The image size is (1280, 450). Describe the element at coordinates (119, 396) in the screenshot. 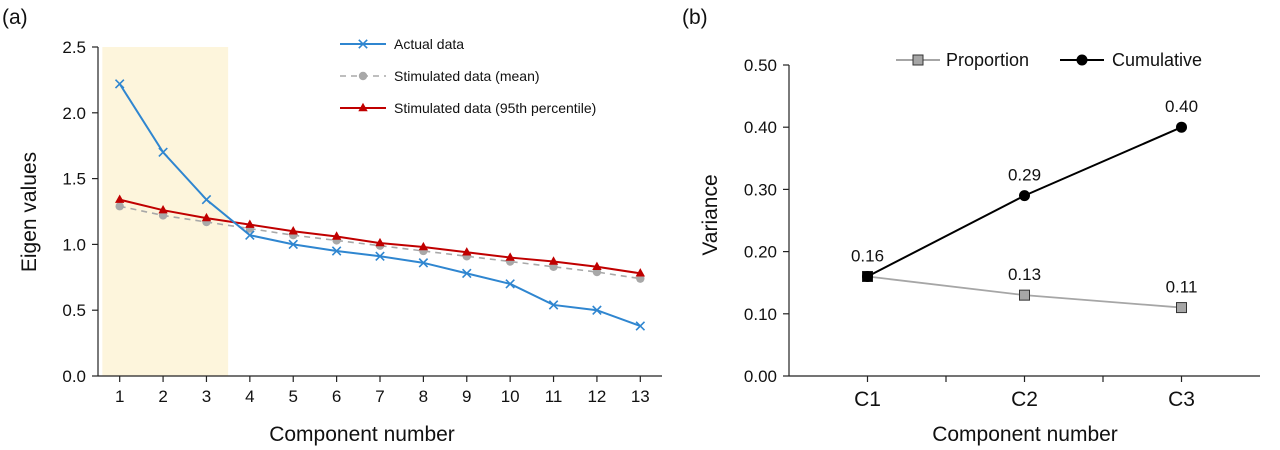

I see `x-tick-label: 1` at that location.